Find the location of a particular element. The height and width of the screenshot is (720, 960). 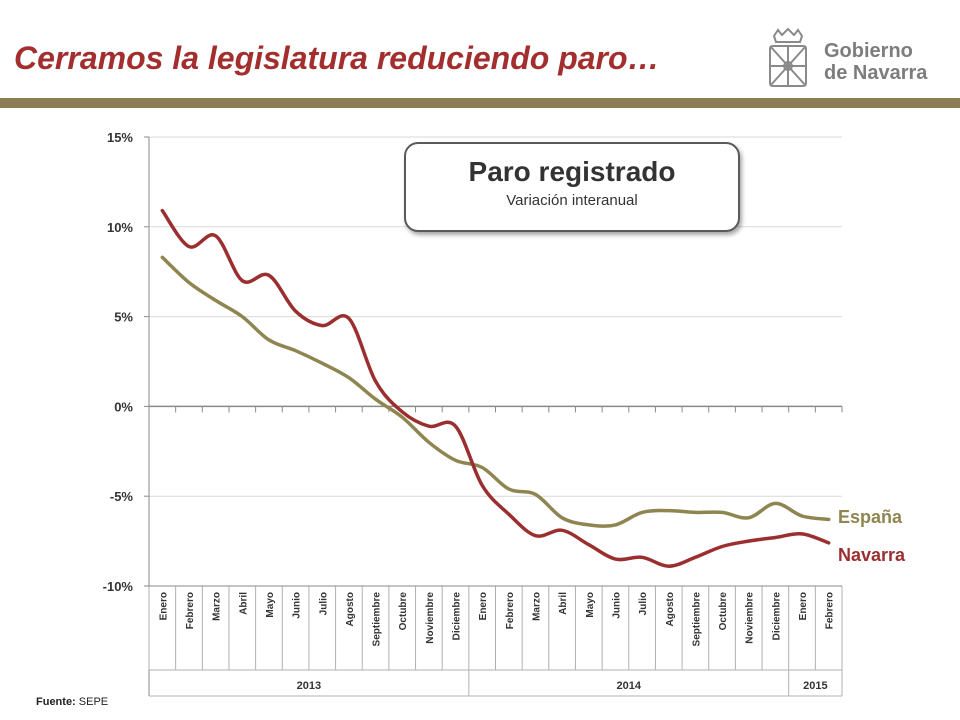

y-tick-label: 5% is located at coordinates (123, 317).